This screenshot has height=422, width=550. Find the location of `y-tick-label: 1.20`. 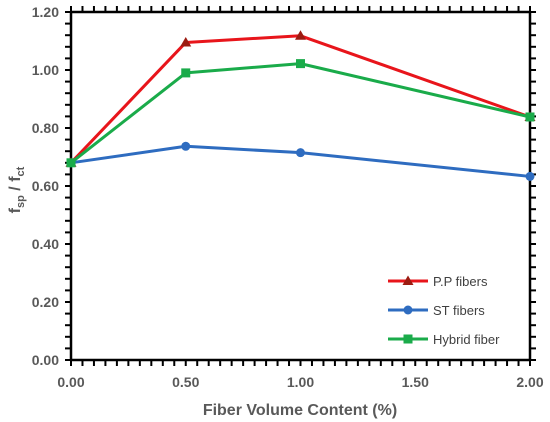

y-tick-label: 1.20 is located at coordinates (45, 12).